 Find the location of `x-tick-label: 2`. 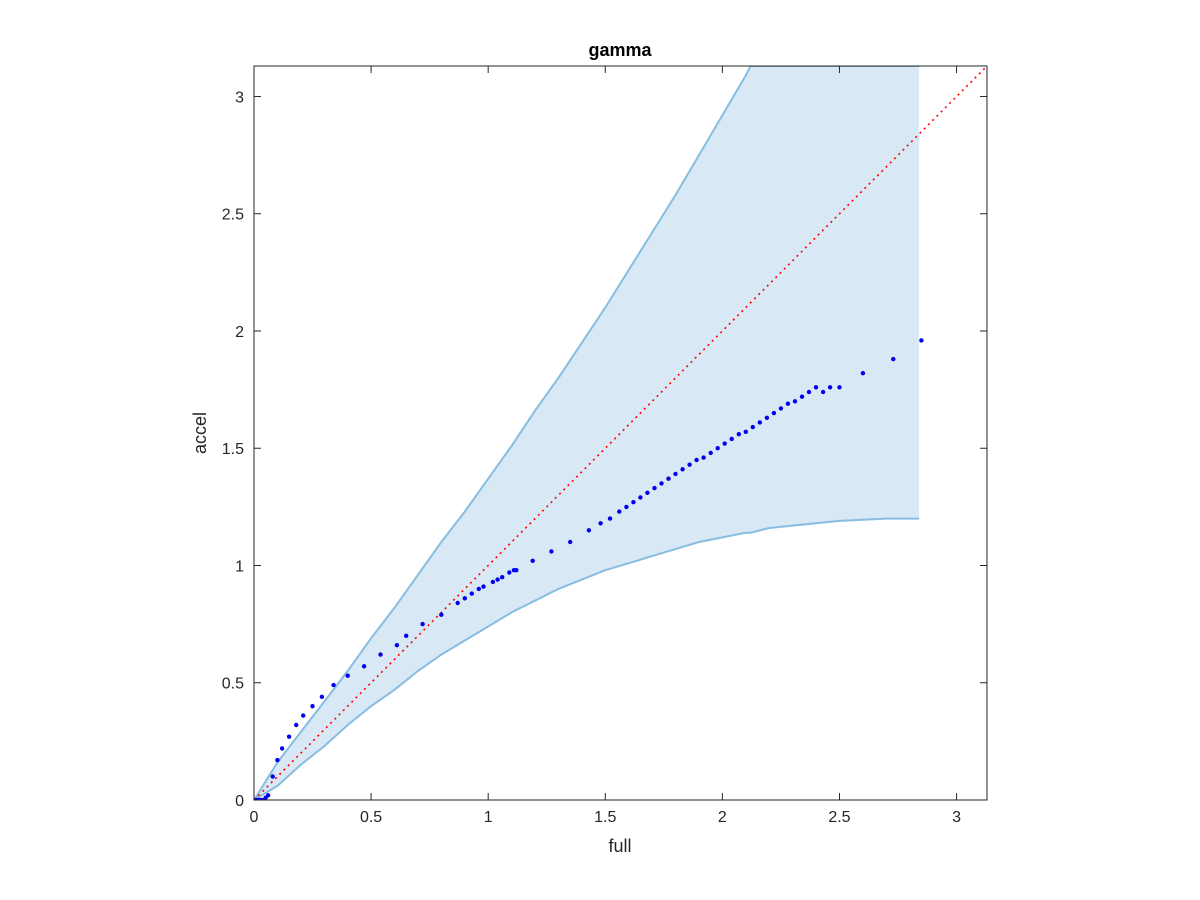

x-tick-label: 2 is located at coordinates (722, 817).